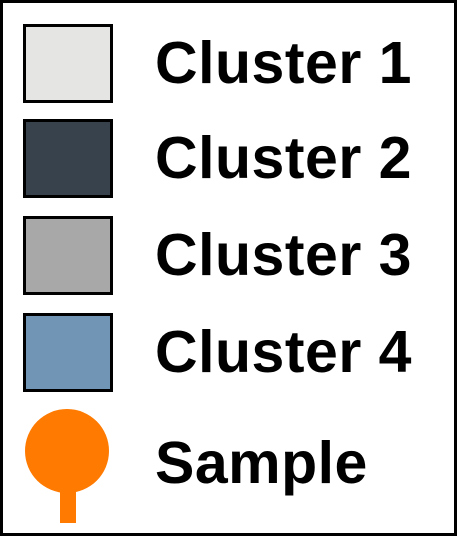 The image size is (457, 536). Describe the element at coordinates (68, 63) in the screenshot. I see `cluster-1-swatch` at that location.